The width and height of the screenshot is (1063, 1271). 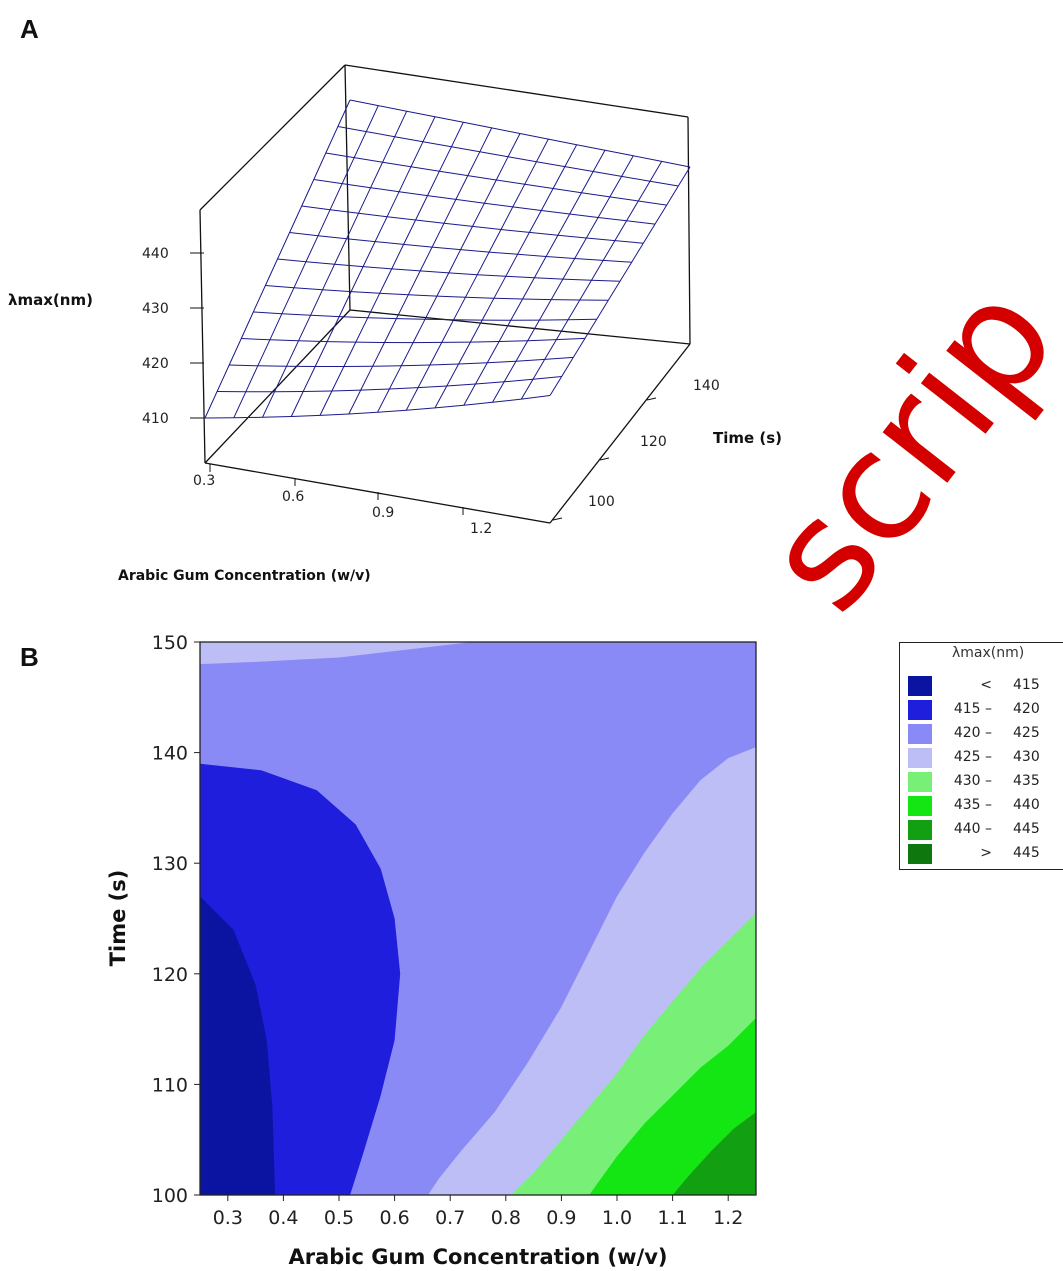 What do you see at coordinates (617, 1218) in the screenshot?
I see `x-tick-label: 1.0` at bounding box center [617, 1218].